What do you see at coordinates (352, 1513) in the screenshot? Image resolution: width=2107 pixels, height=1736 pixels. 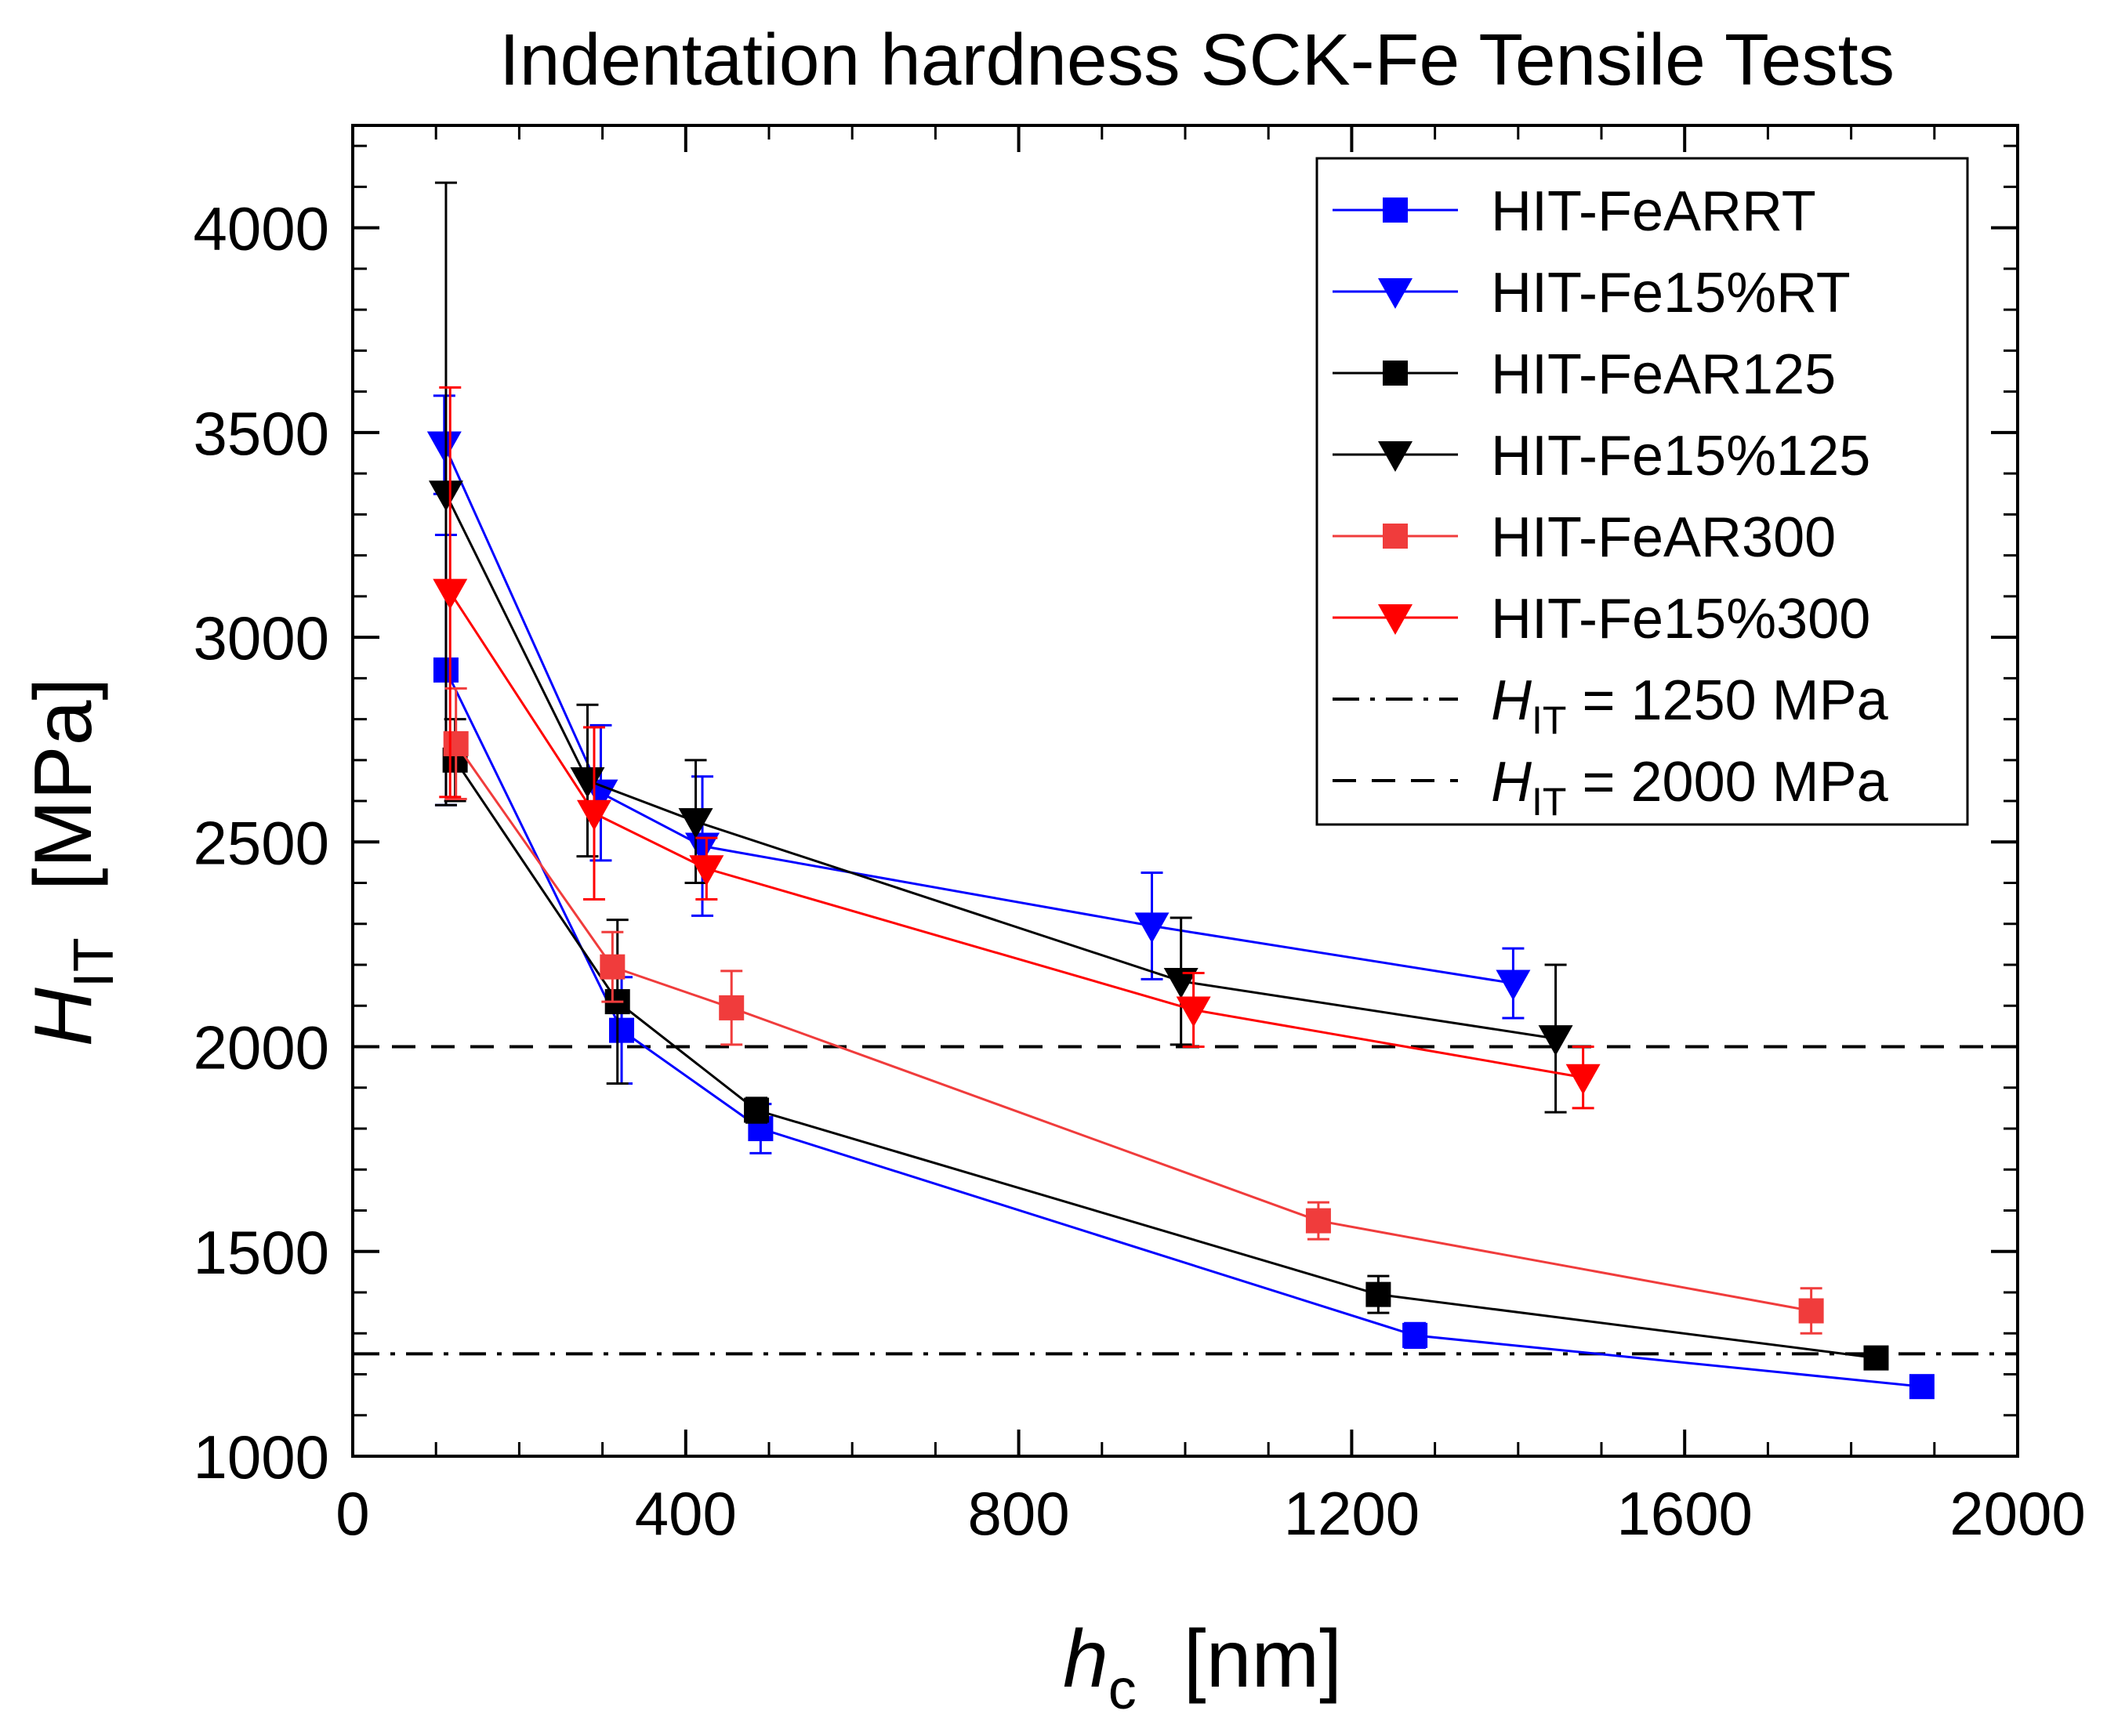 I see `x-tick-label: 0` at bounding box center [352, 1513].